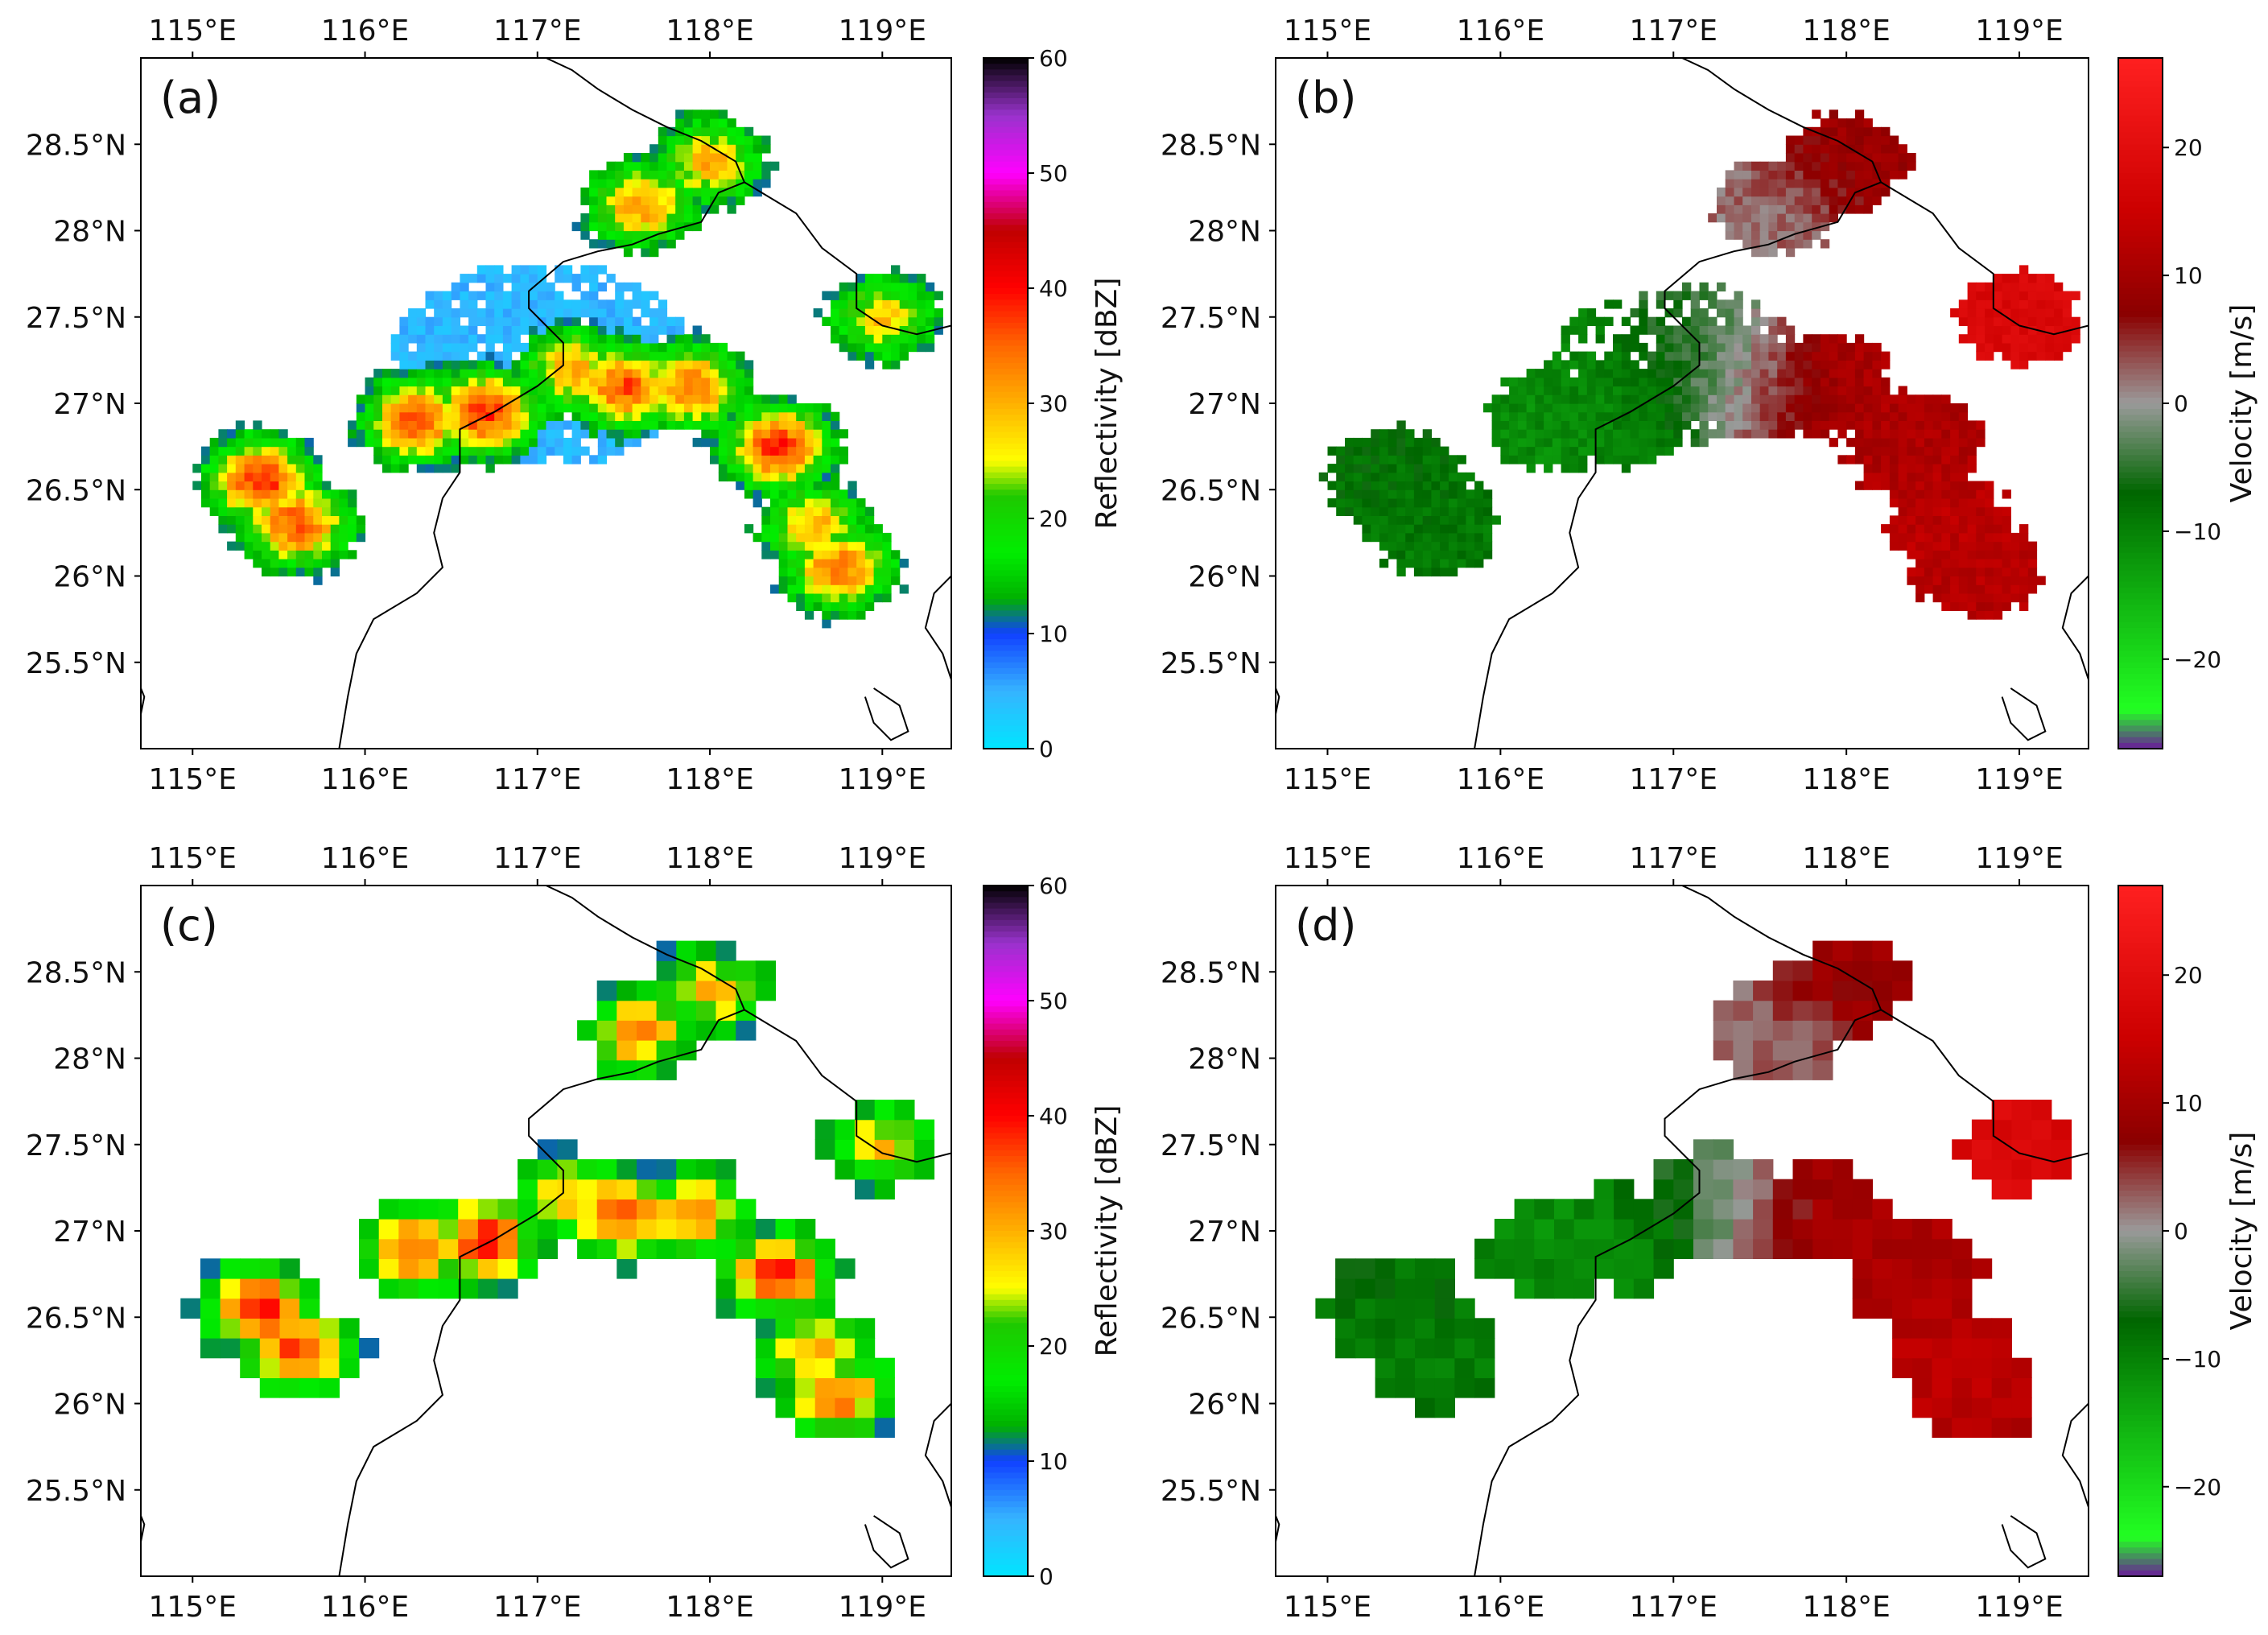 This screenshot has width=2268, height=1635. I want to click on lat-tick-label: 26°N, so click(89, 1406).